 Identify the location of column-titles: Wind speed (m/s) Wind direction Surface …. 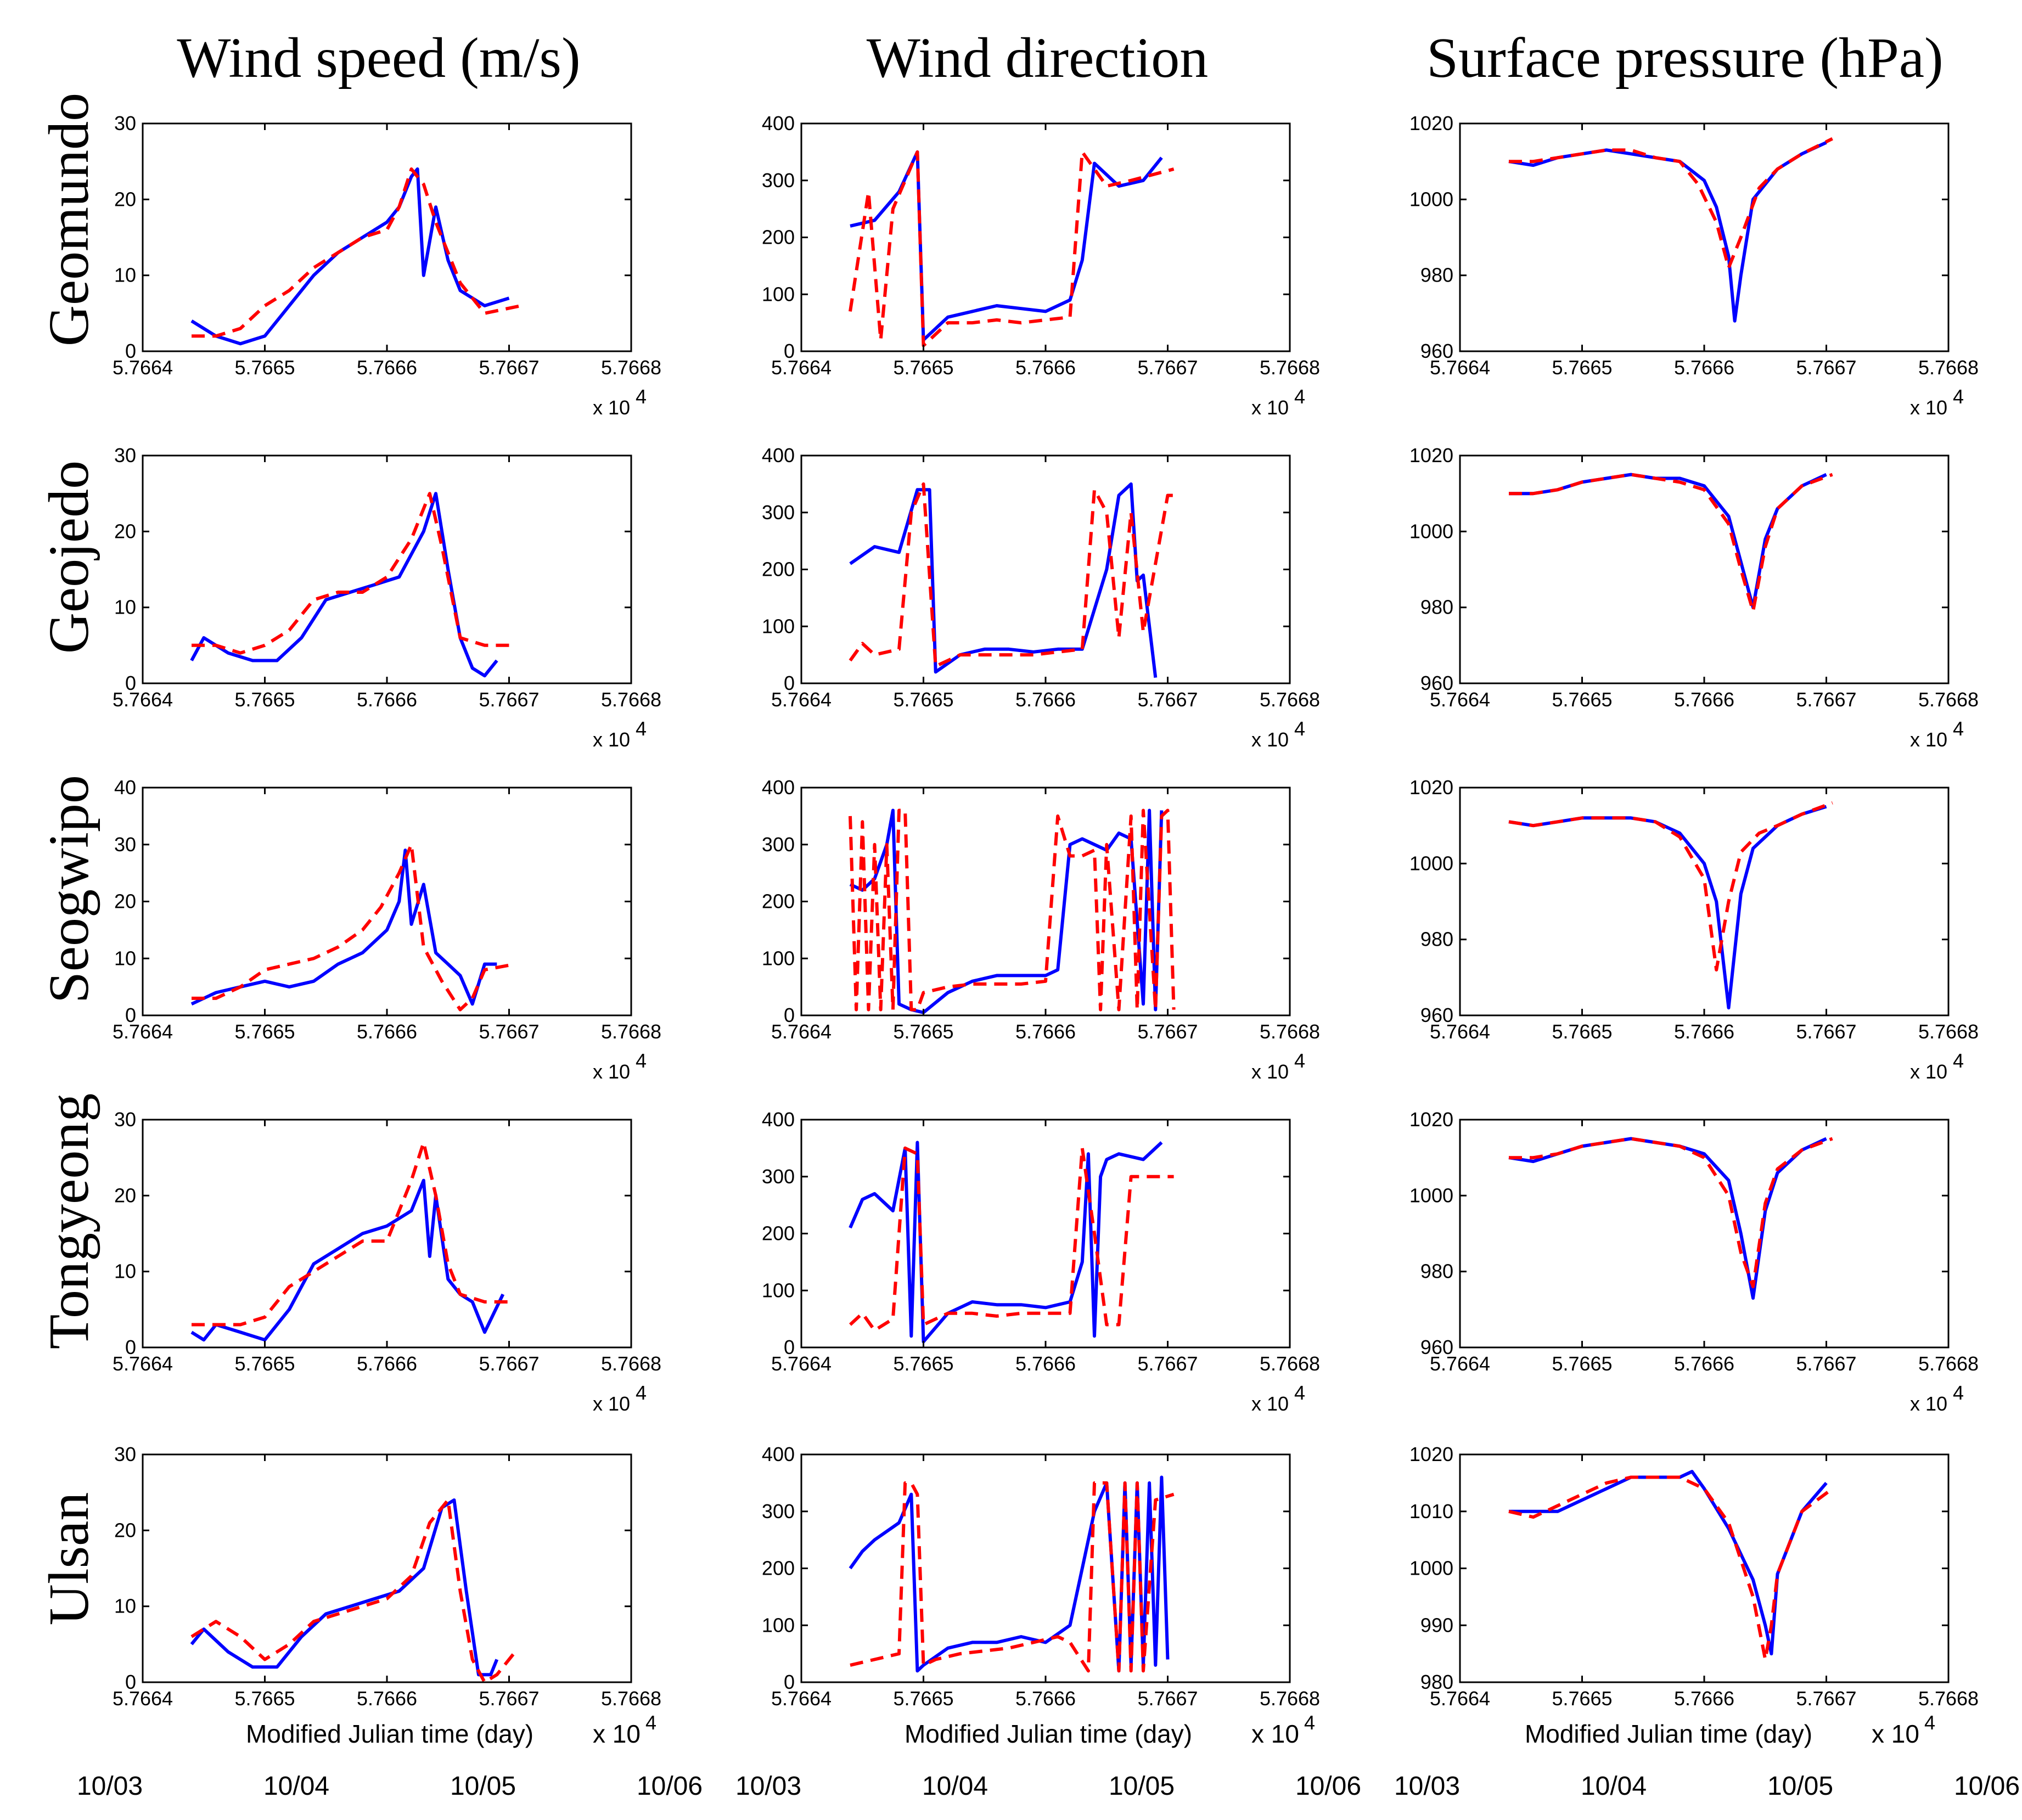
(1060, 57).